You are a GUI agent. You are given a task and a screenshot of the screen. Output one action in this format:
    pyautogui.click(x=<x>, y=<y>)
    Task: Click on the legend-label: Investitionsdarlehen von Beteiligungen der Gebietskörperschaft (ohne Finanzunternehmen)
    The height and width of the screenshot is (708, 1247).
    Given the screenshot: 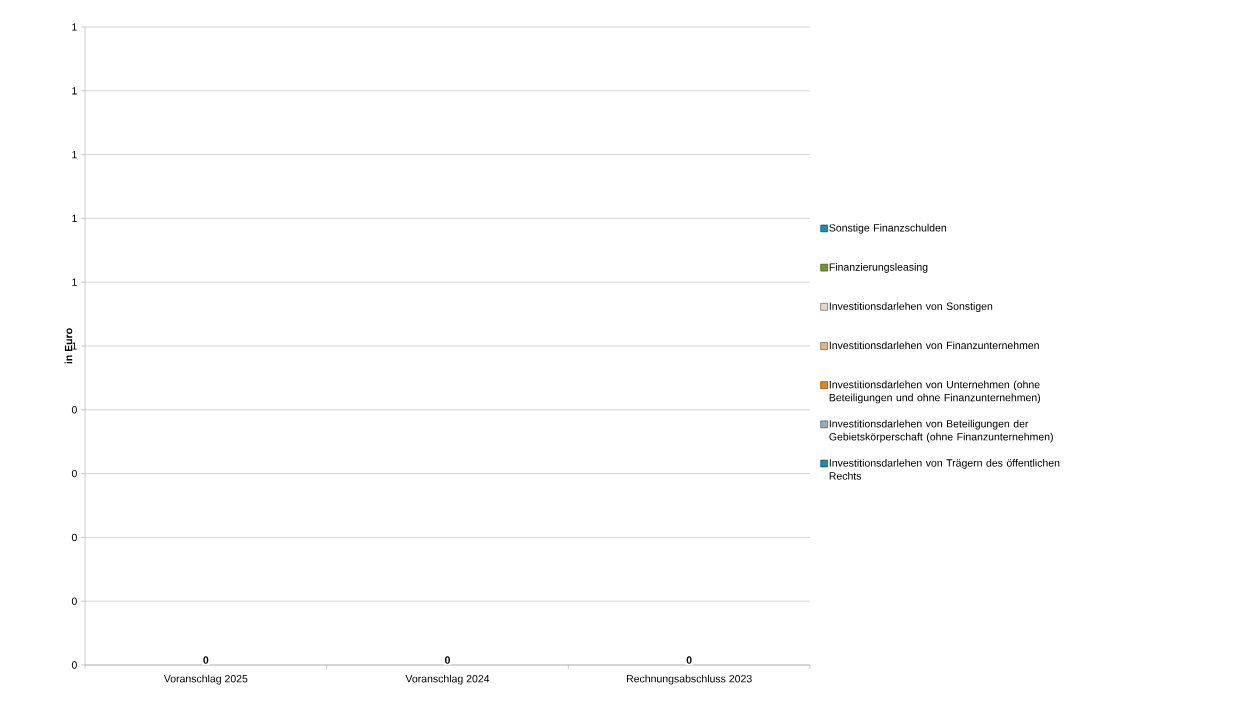 What is the action you would take?
    pyautogui.click(x=941, y=431)
    